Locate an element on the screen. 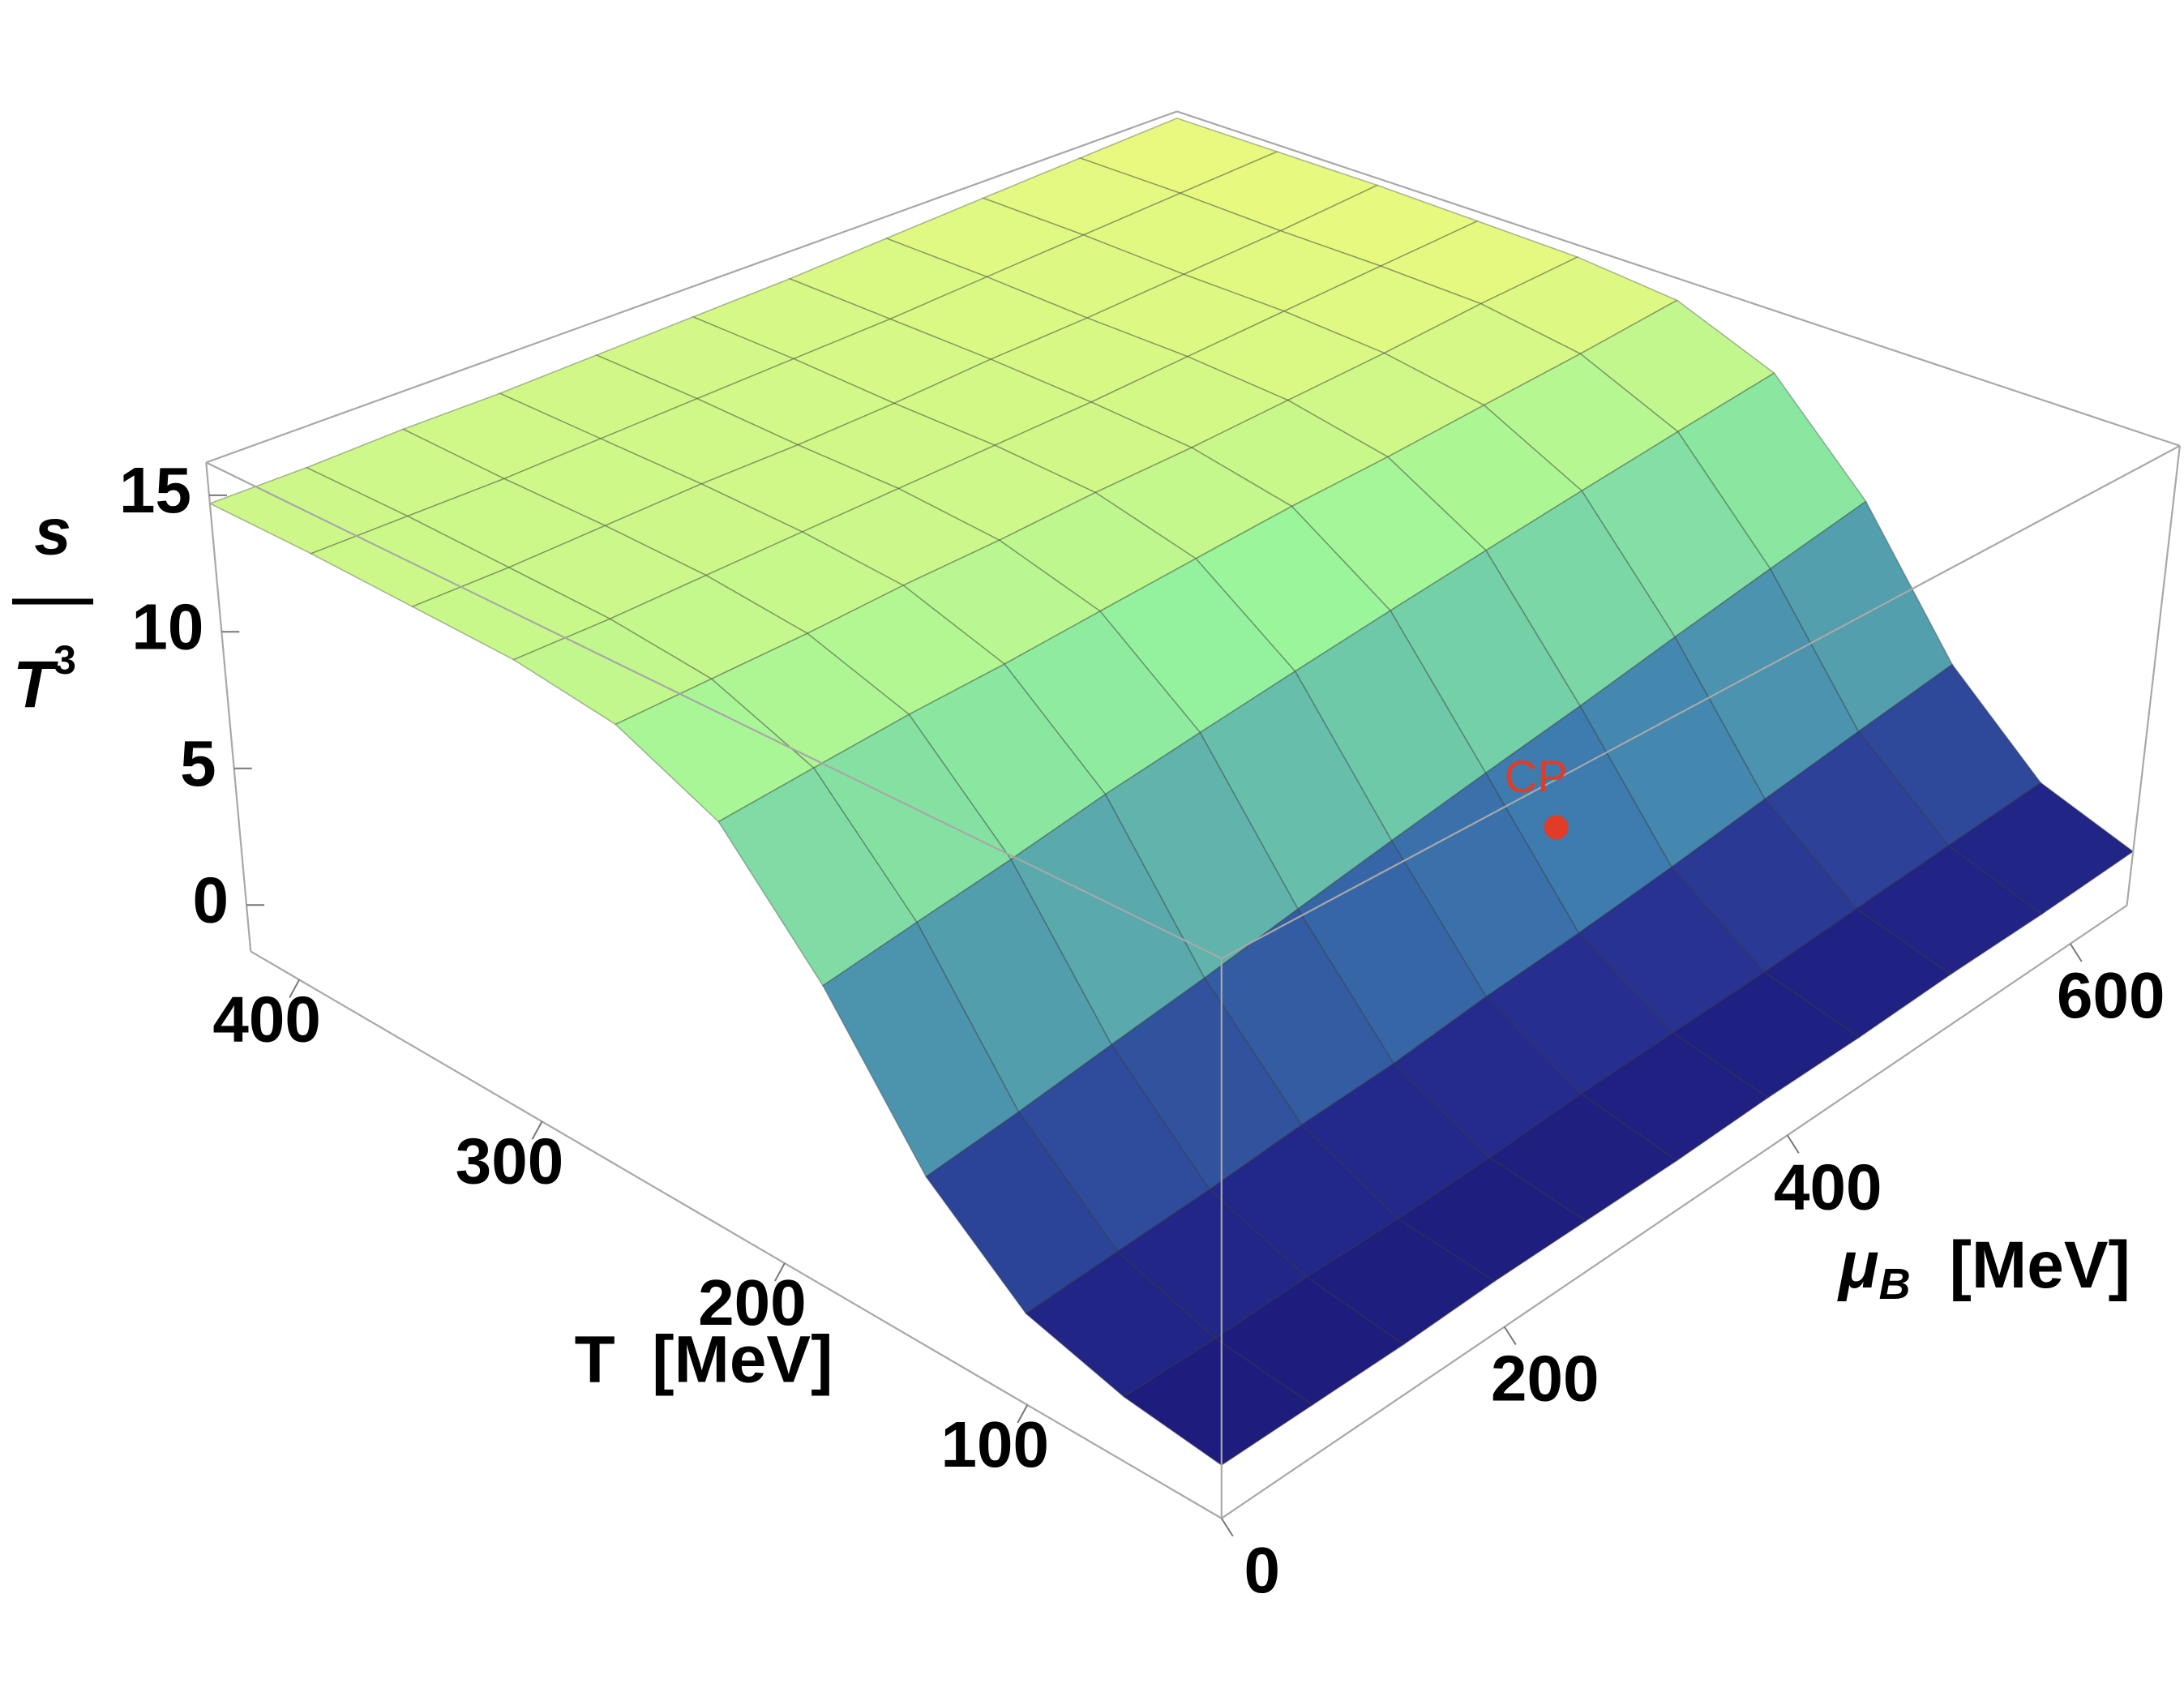 Image resolution: width=2184 pixels, height=1688 pixels. mu-tick-label: 200 is located at coordinates (1545, 1379).